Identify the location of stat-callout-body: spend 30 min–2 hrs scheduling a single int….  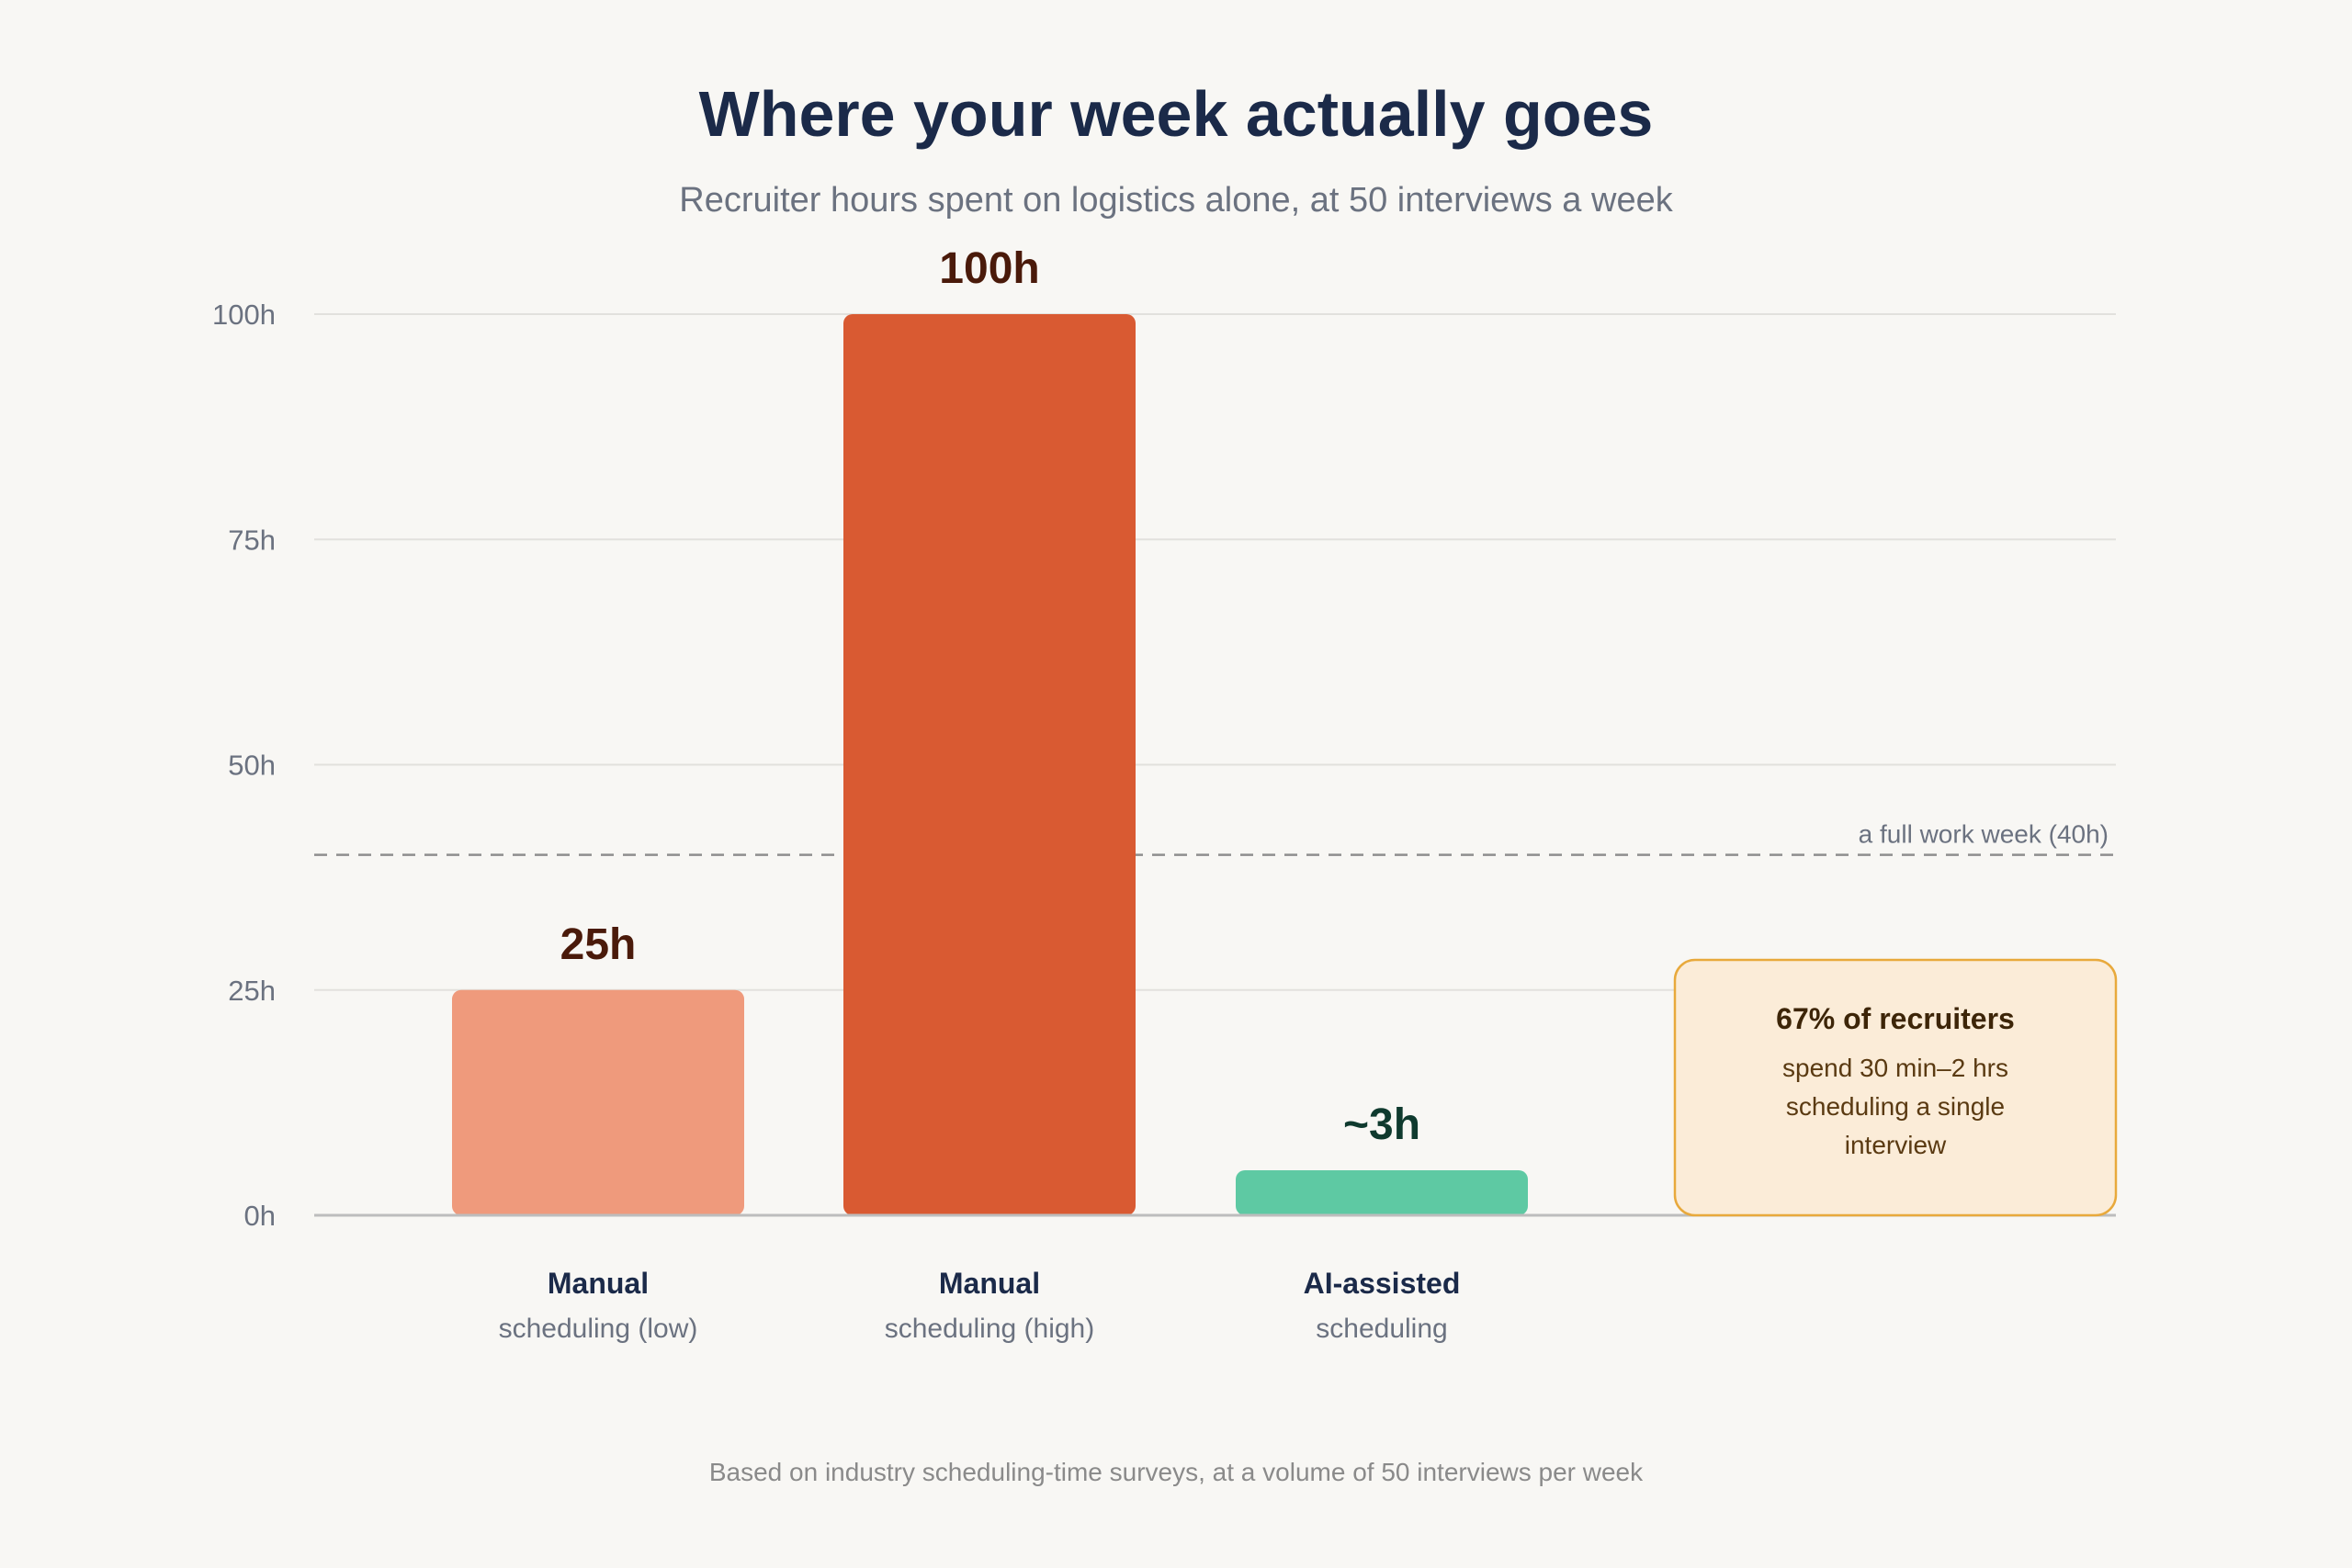
(1895, 1106).